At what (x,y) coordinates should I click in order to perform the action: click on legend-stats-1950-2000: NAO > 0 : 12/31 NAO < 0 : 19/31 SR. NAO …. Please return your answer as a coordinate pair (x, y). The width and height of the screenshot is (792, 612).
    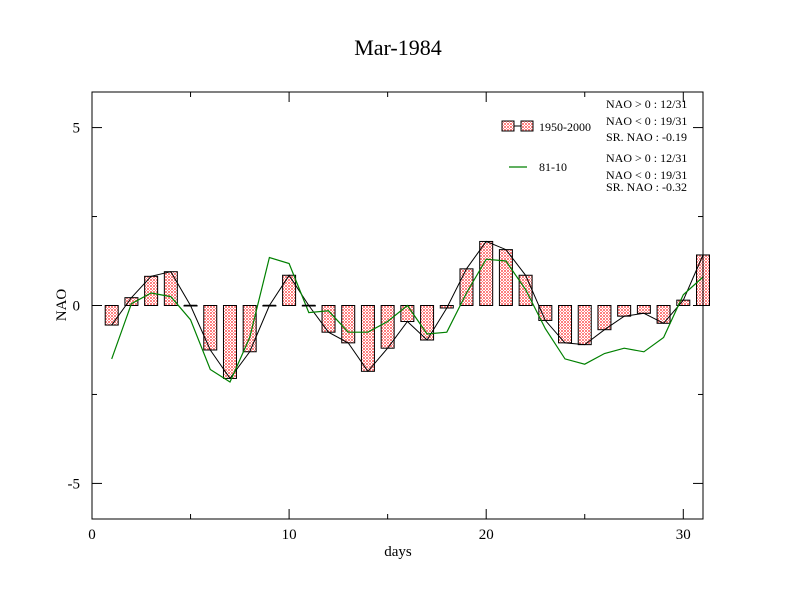
    Looking at the image, I should click on (646, 120).